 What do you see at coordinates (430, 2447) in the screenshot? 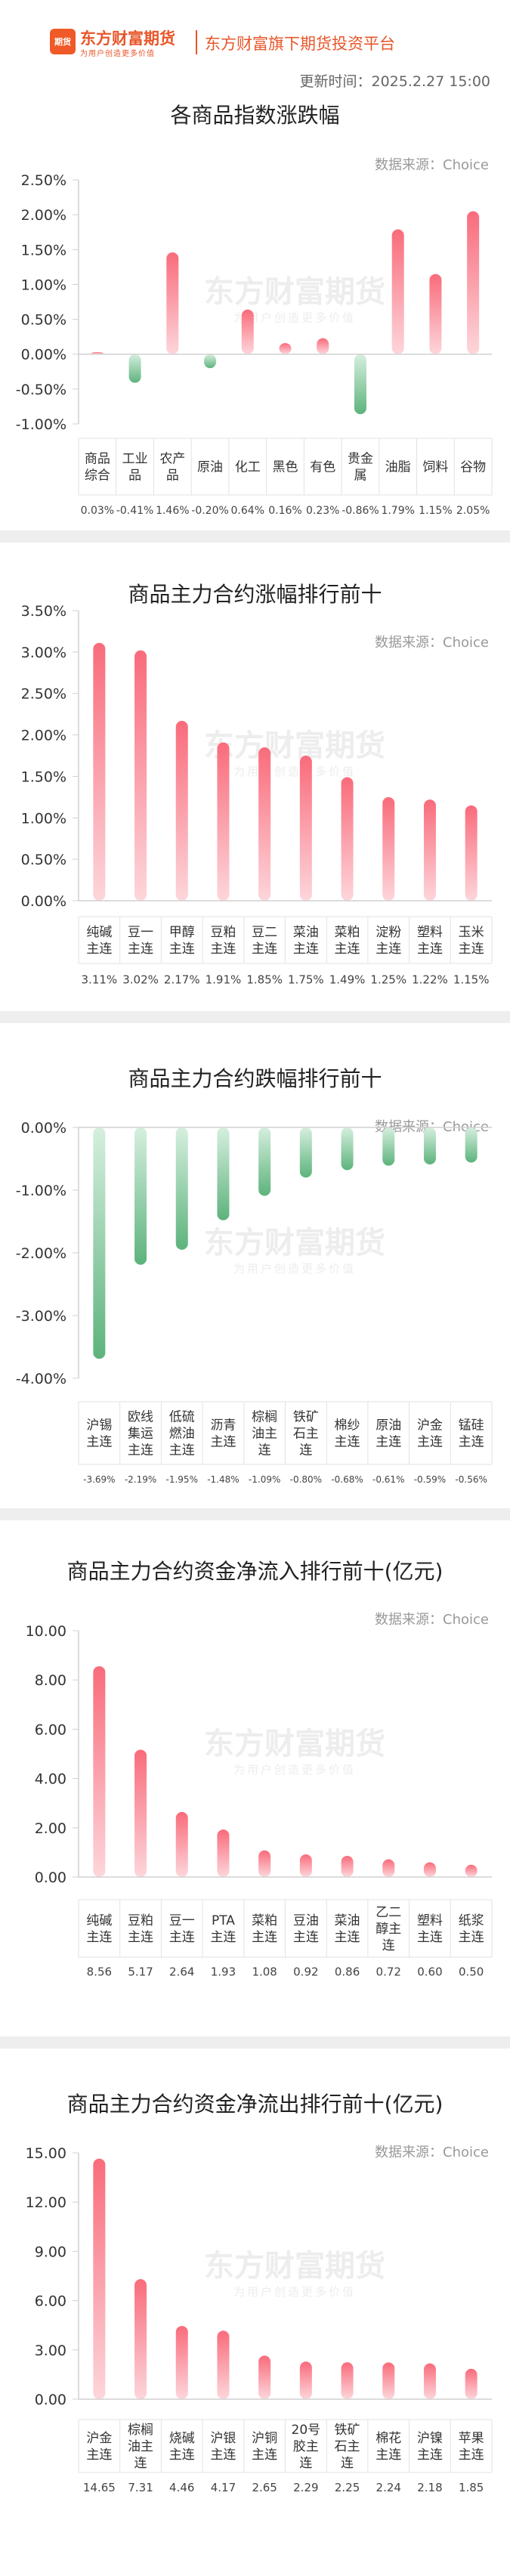
I see `category-label: 沪镍主连` at bounding box center [430, 2447].